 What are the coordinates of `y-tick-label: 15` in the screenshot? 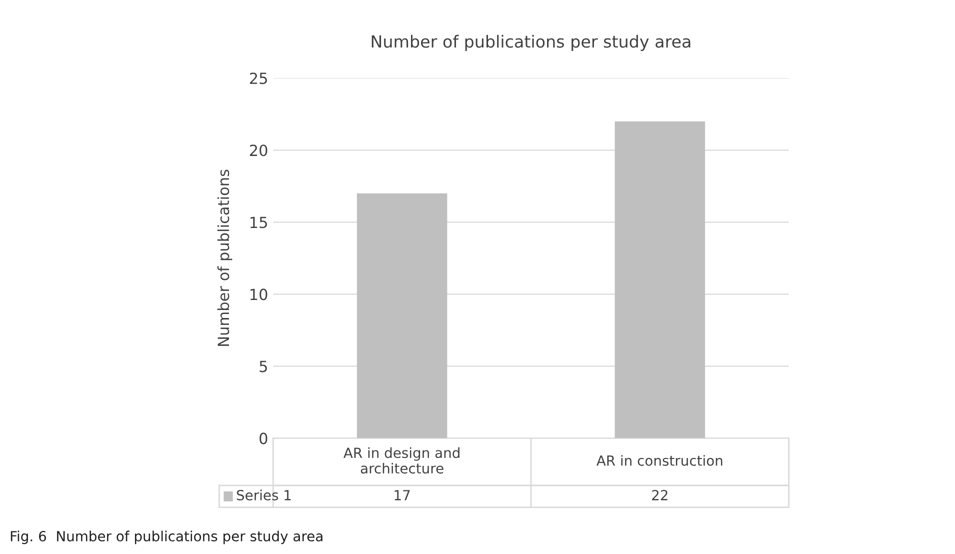 It's located at (258, 222).